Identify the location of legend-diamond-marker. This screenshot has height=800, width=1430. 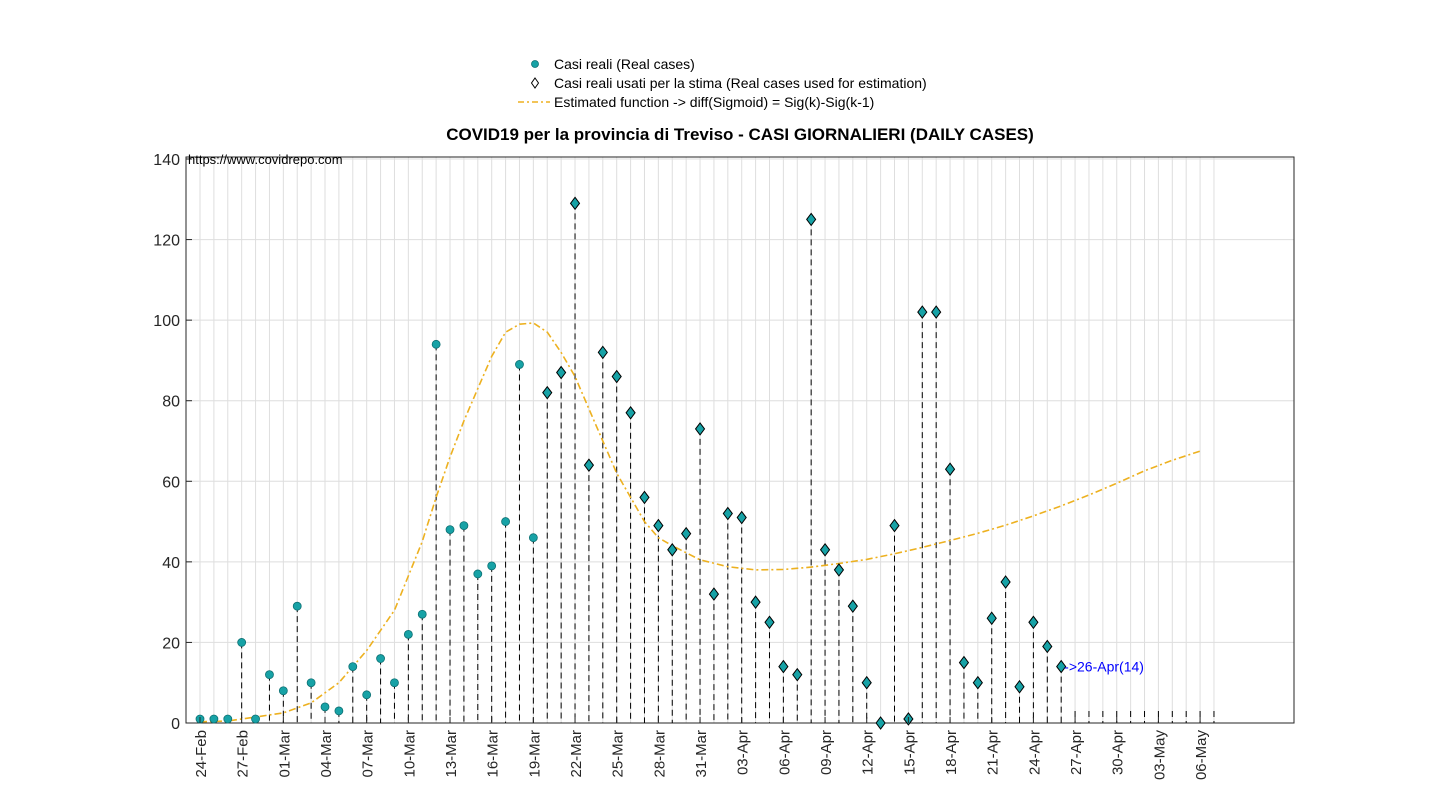
(535, 83).